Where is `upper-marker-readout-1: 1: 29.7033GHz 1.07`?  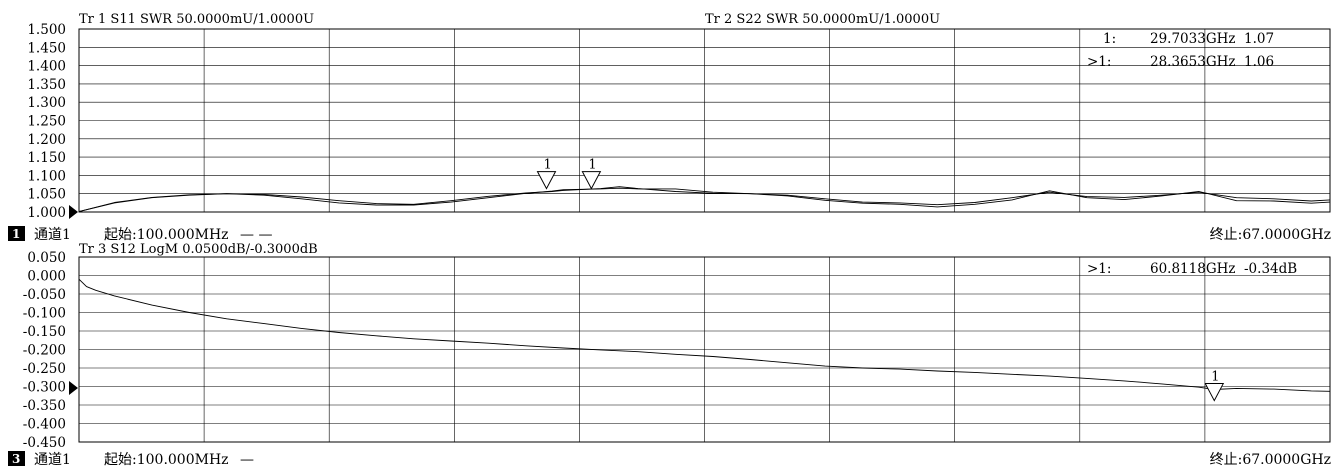 upper-marker-readout-1: 1: 29.7033GHz 1.07 is located at coordinates (1188, 39).